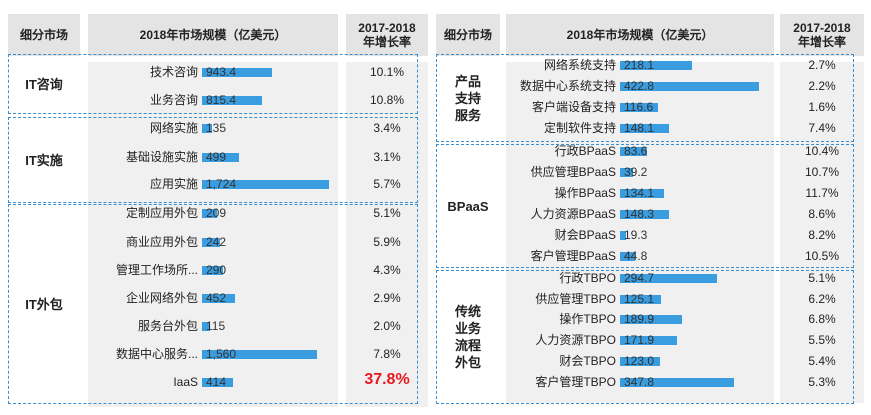 The width and height of the screenshot is (871, 415). I want to click on data-label: 242, so click(216, 242).